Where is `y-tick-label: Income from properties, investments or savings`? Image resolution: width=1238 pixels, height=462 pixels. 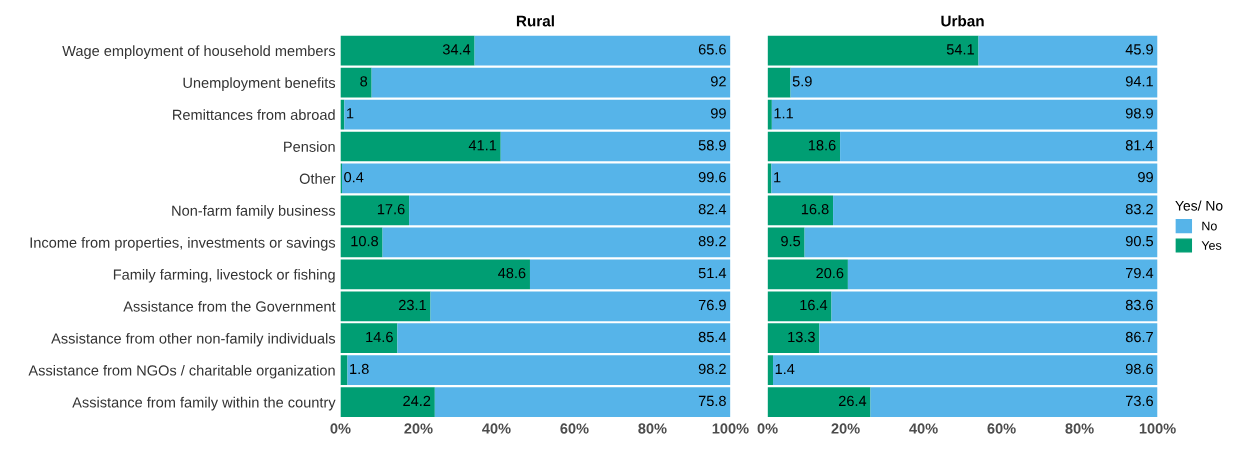
y-tick-label: Income from properties, investments or savings is located at coordinates (183, 244).